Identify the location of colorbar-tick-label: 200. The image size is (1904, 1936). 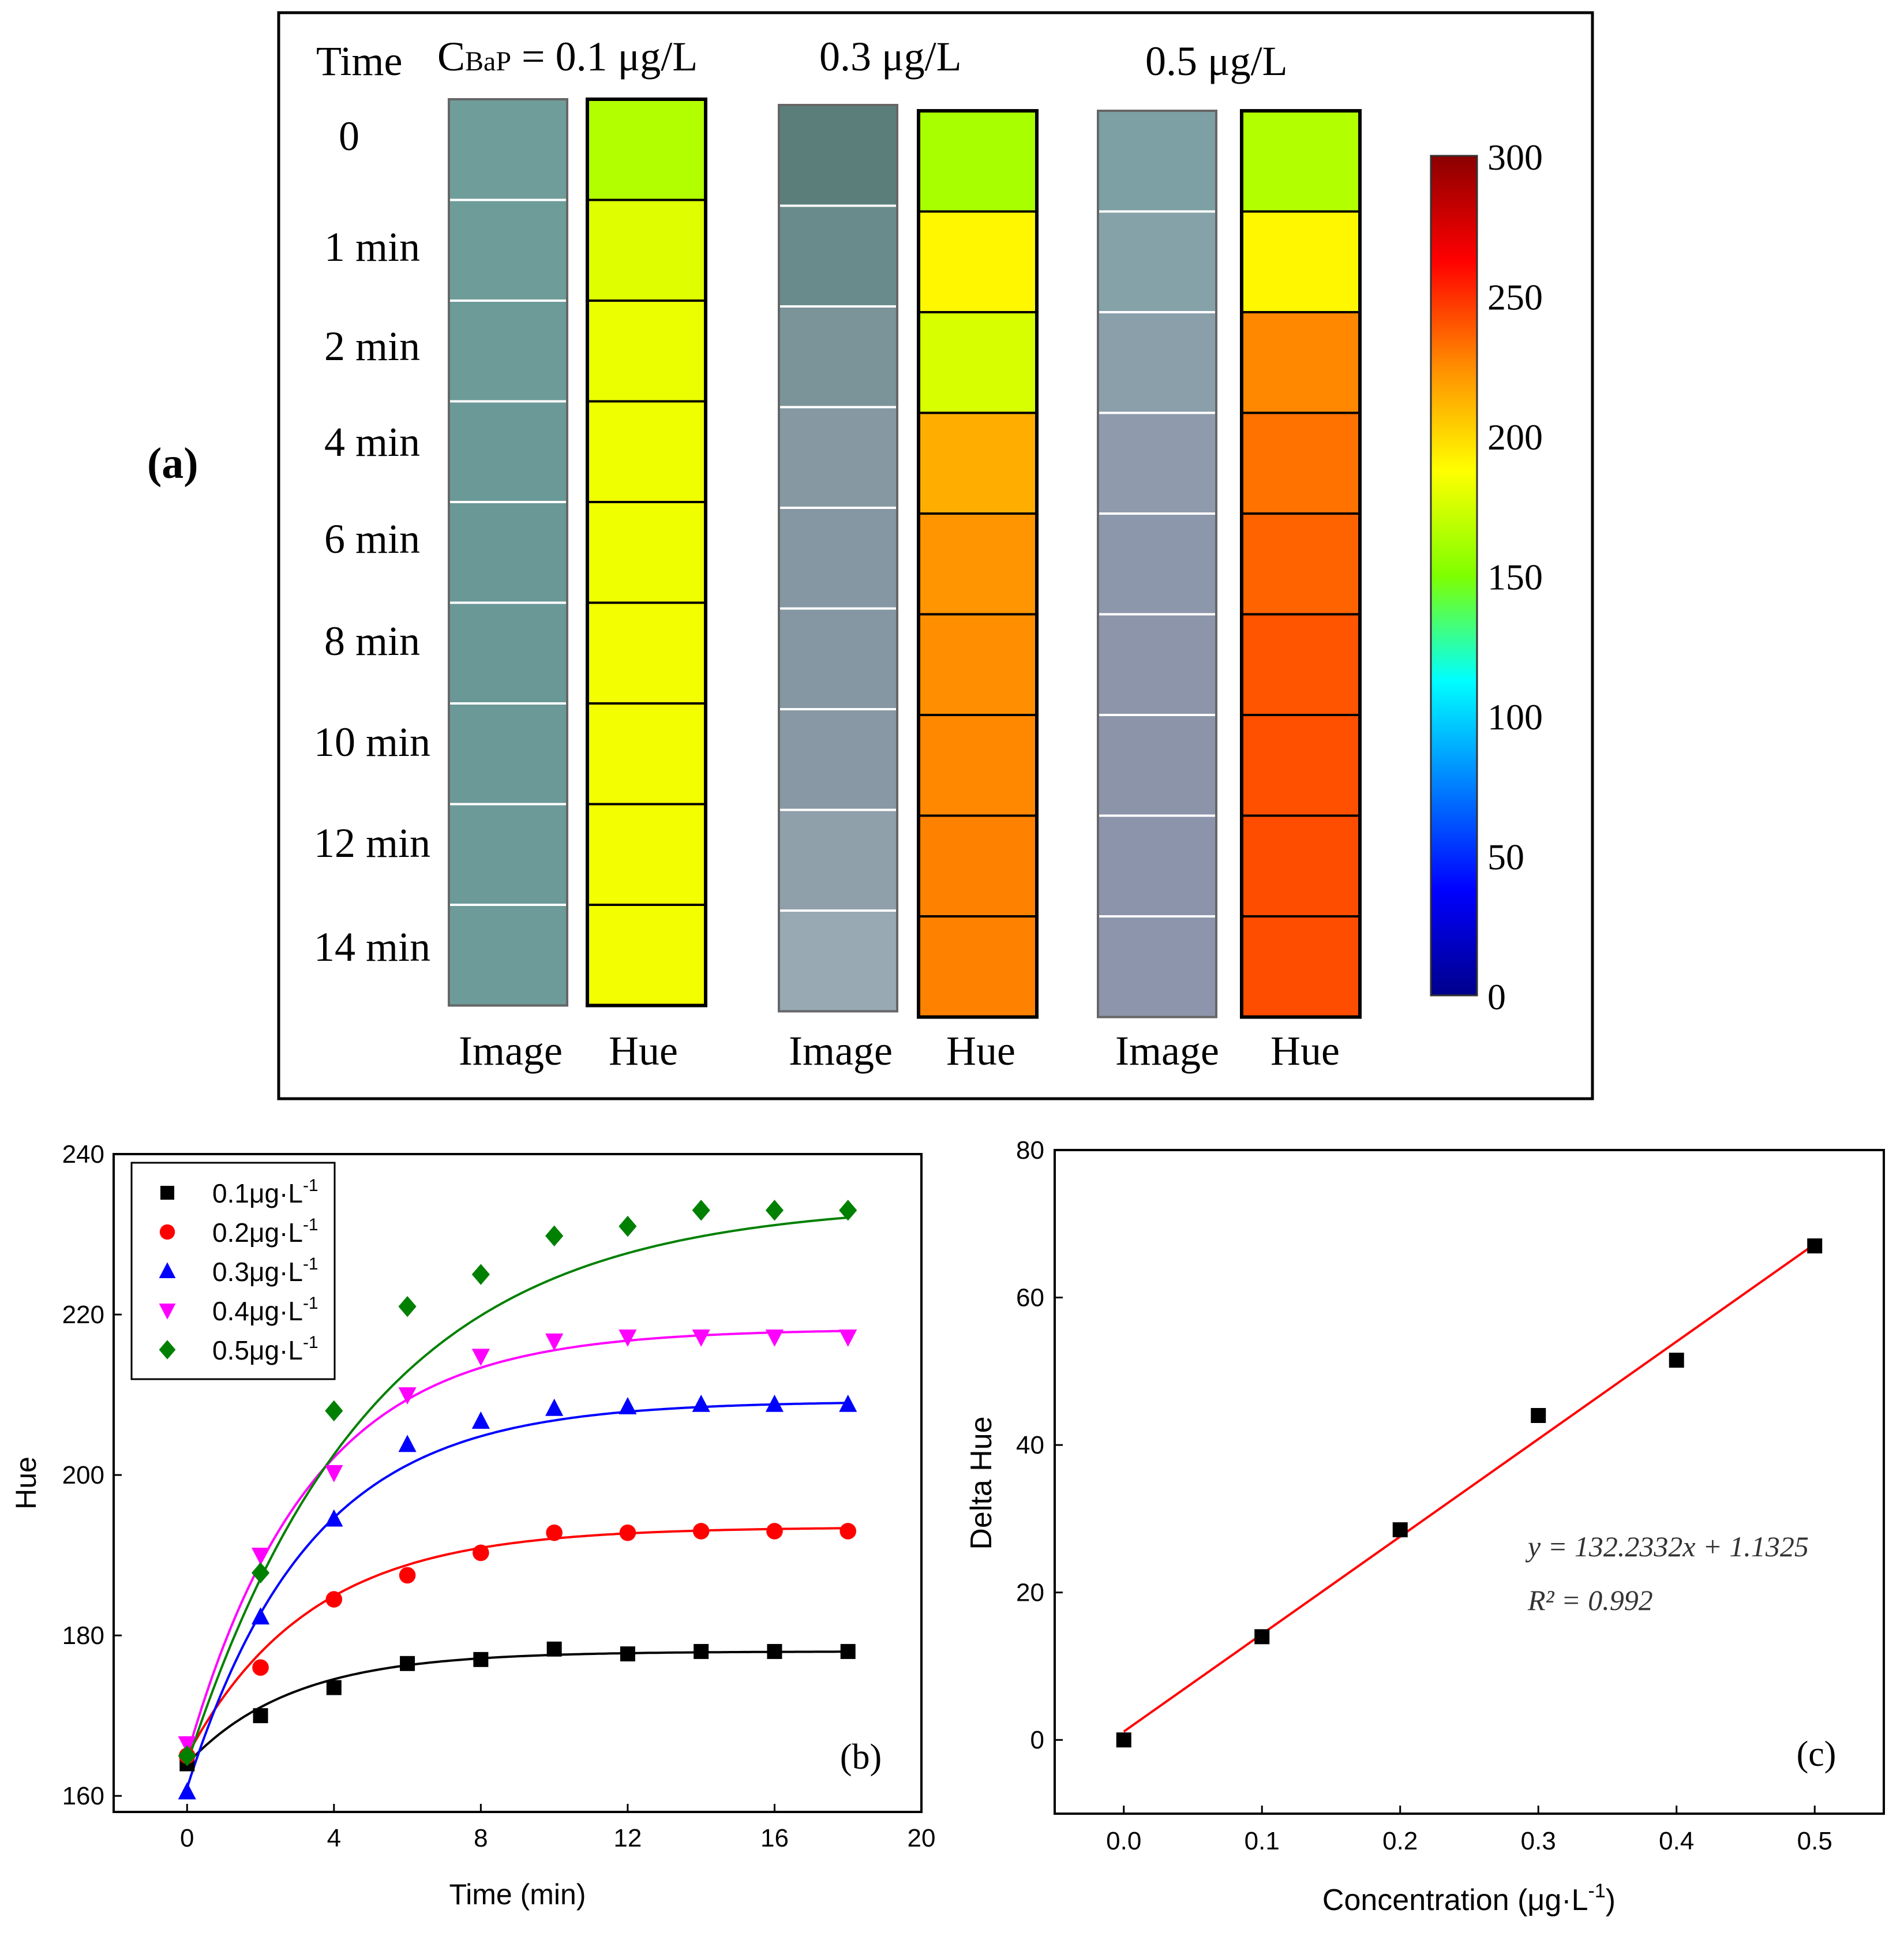
(1515, 437).